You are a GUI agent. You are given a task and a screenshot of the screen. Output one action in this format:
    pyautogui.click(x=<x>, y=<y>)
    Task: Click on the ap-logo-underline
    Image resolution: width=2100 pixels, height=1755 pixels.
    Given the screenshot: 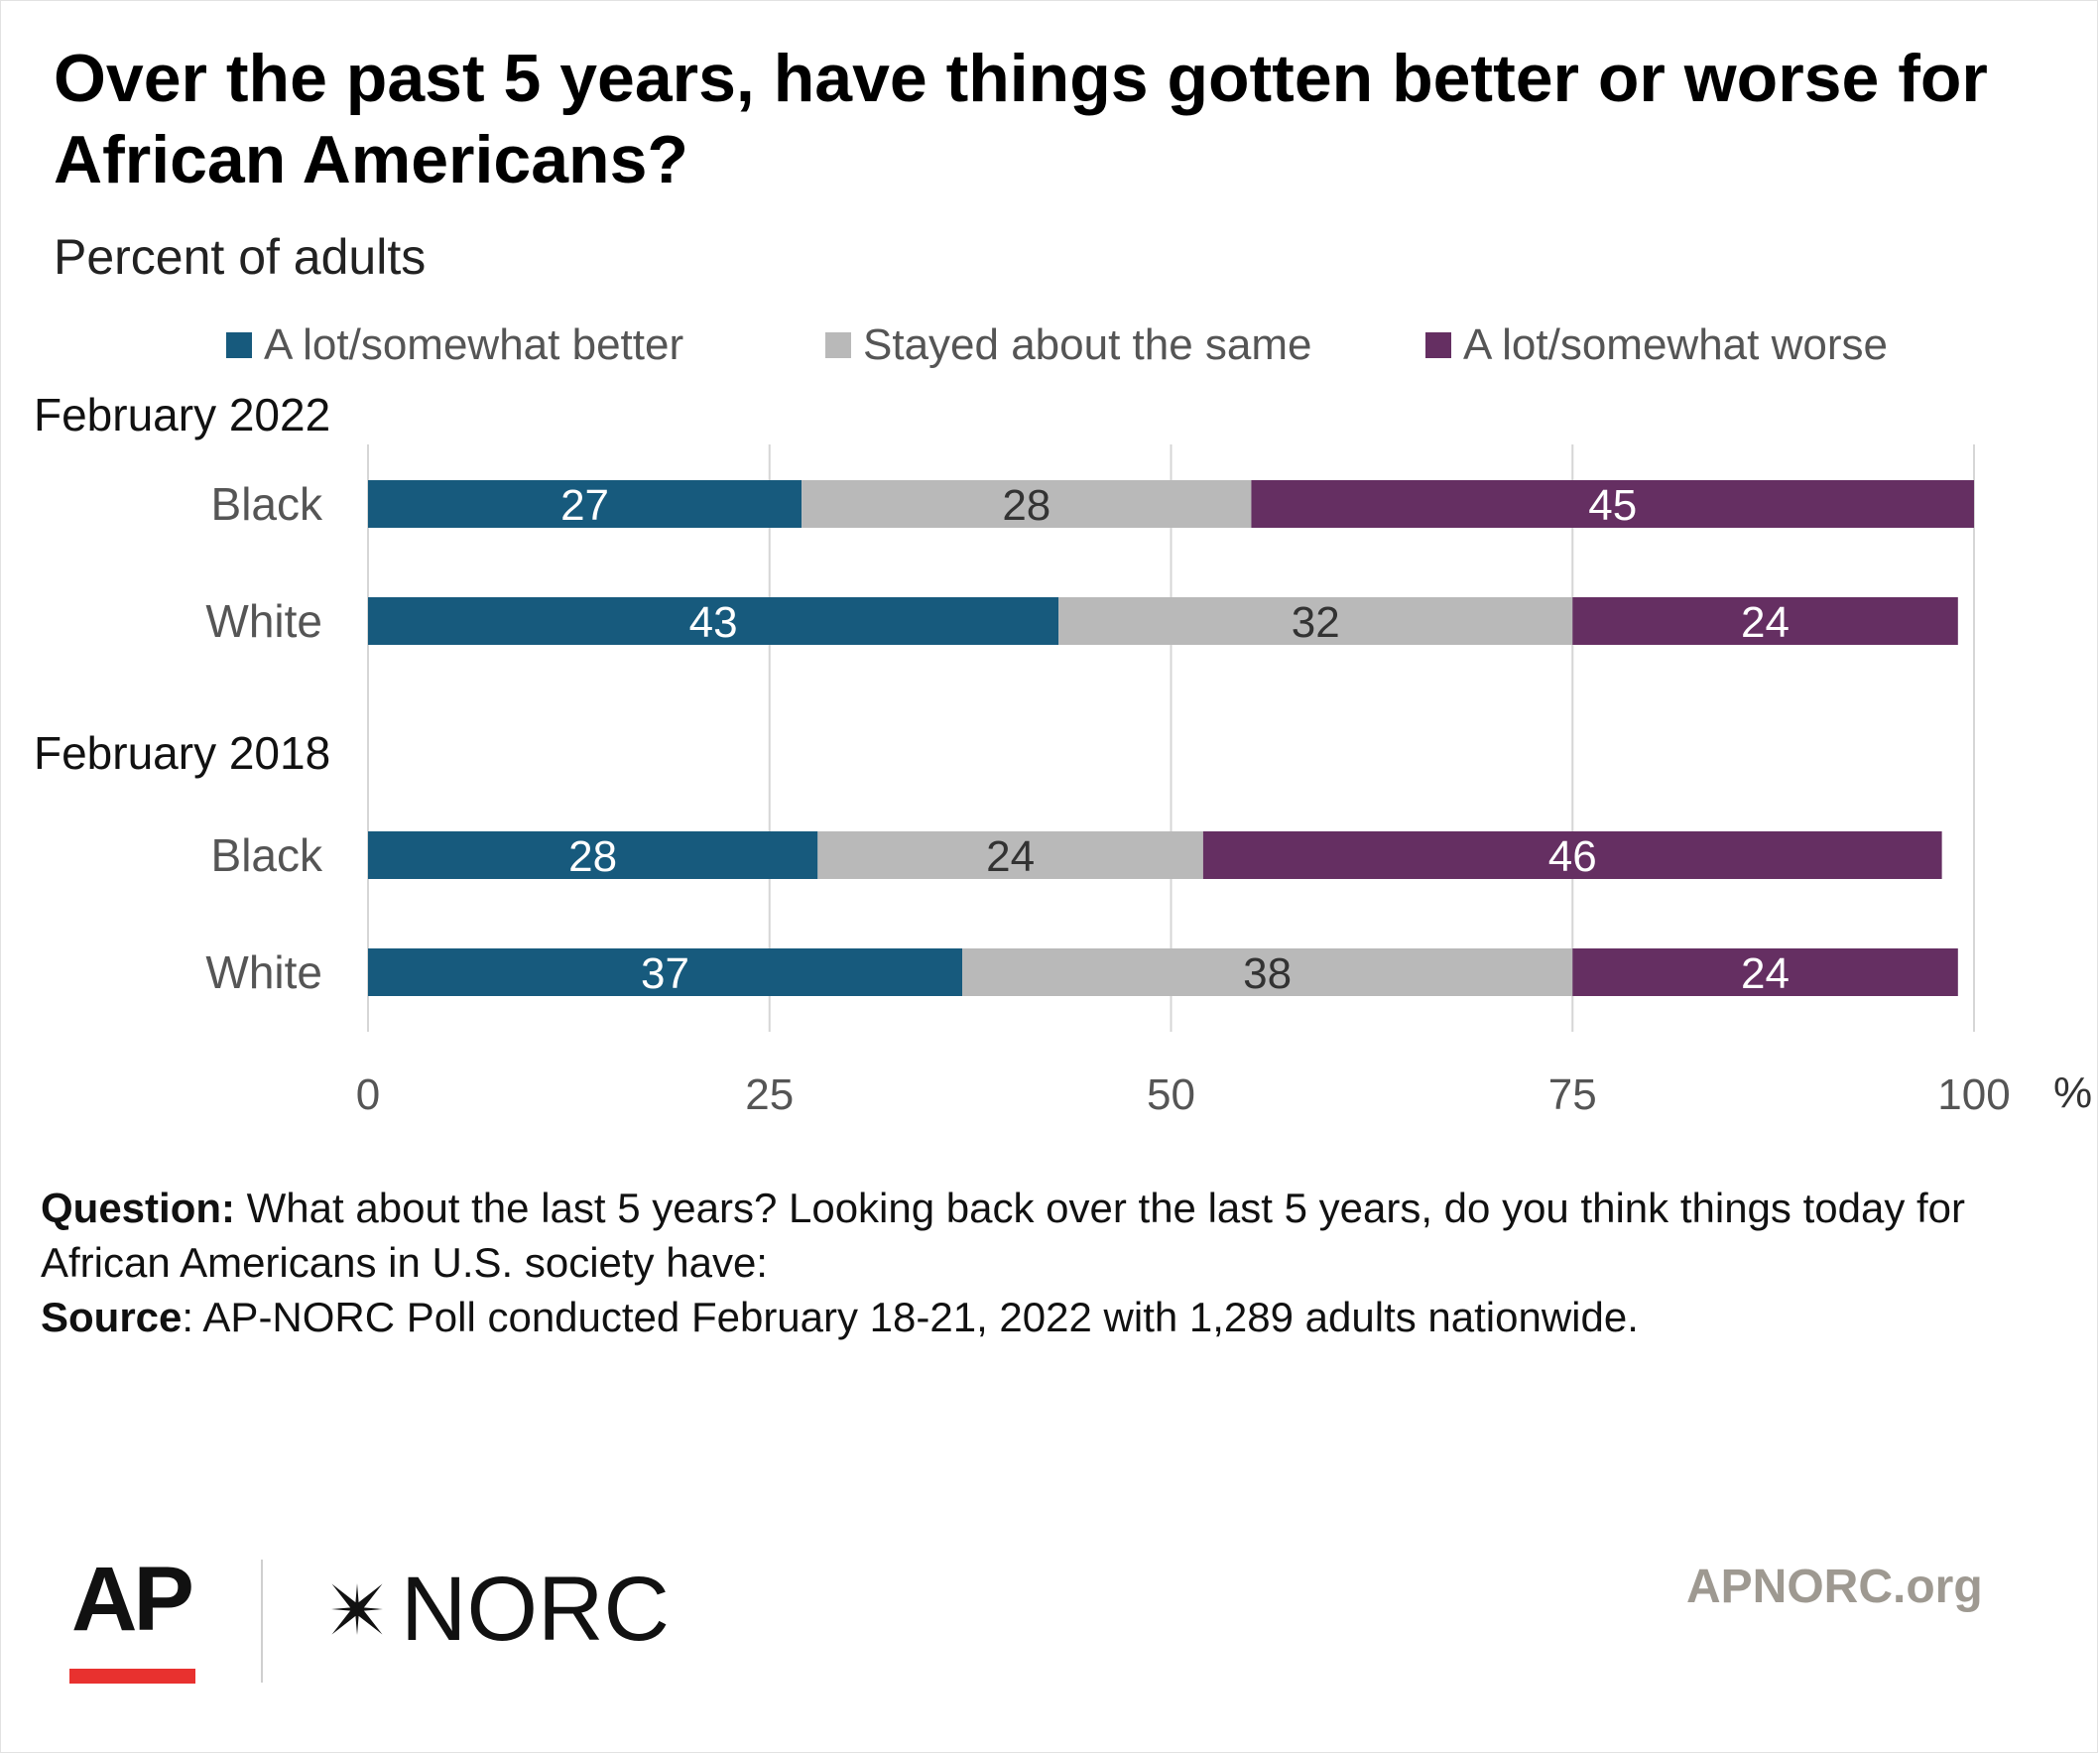 What is the action you would take?
    pyautogui.click(x=132, y=1676)
    